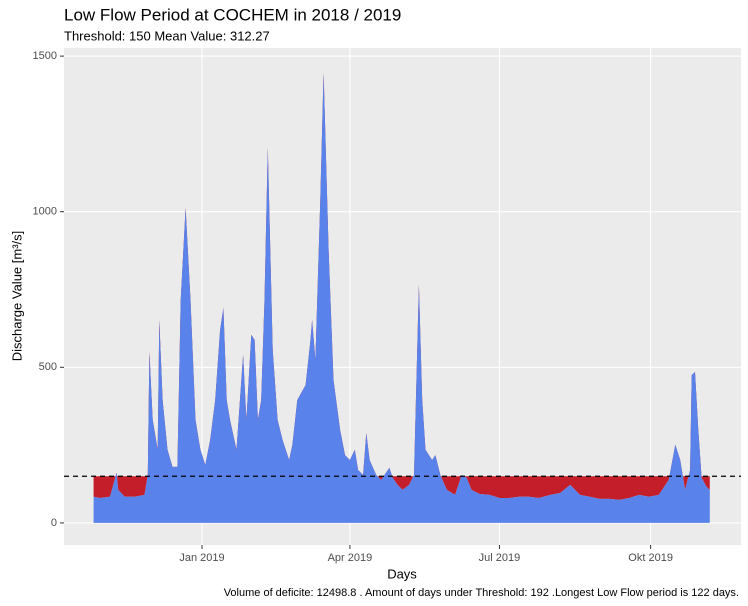 The height and width of the screenshot is (606, 748). What do you see at coordinates (45, 56) in the screenshot?
I see `y-tick-label: 1500` at bounding box center [45, 56].